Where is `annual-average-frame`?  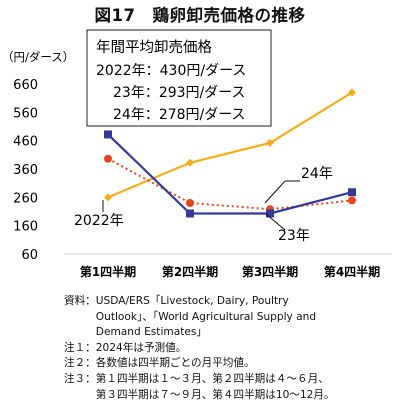 annual-average-frame is located at coordinates (179, 78).